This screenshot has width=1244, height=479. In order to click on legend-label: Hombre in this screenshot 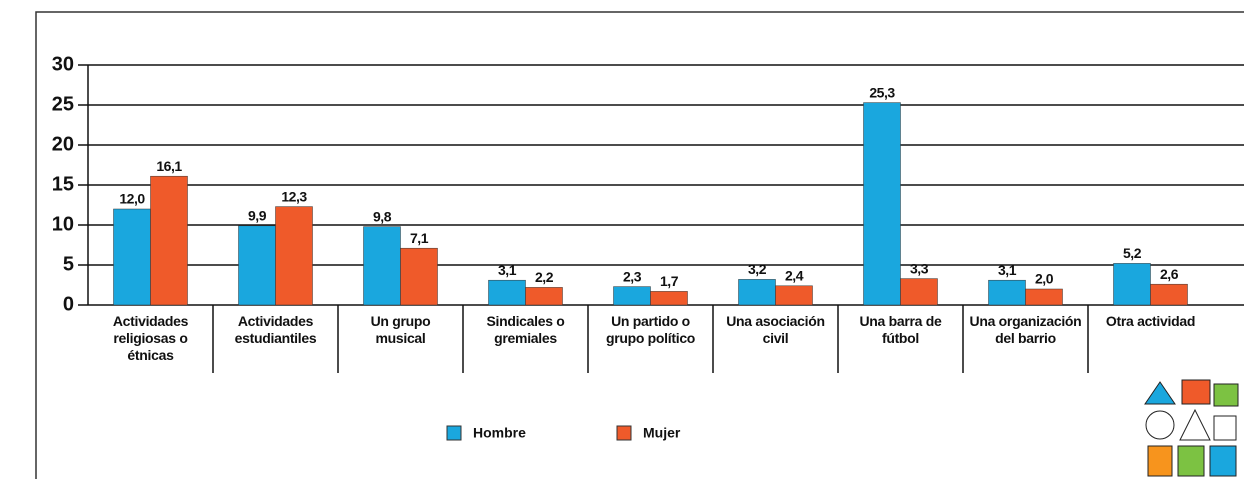, I will do `click(499, 433)`.